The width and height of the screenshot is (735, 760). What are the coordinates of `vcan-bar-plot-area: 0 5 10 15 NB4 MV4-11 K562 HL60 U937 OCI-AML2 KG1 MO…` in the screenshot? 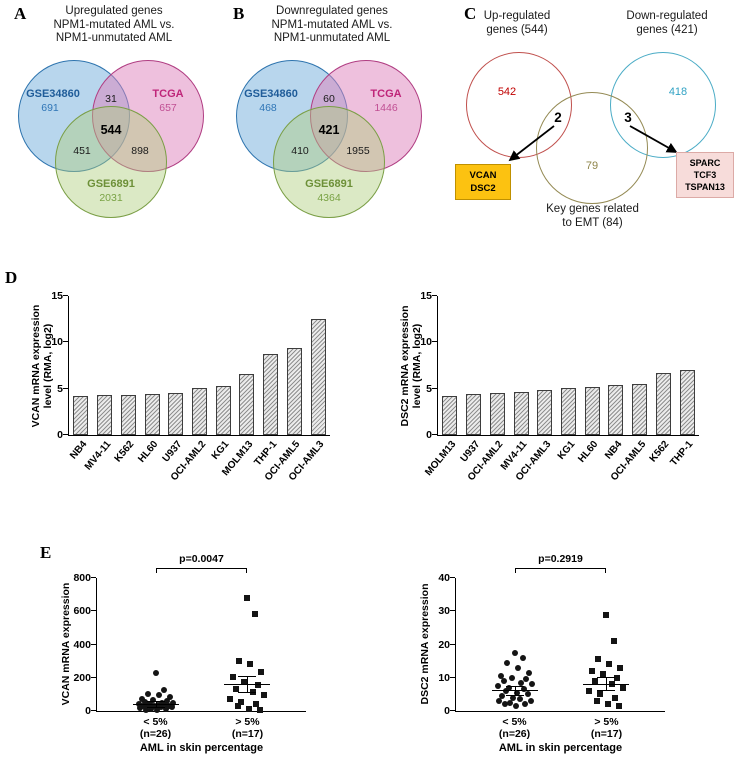 It's located at (190, 386).